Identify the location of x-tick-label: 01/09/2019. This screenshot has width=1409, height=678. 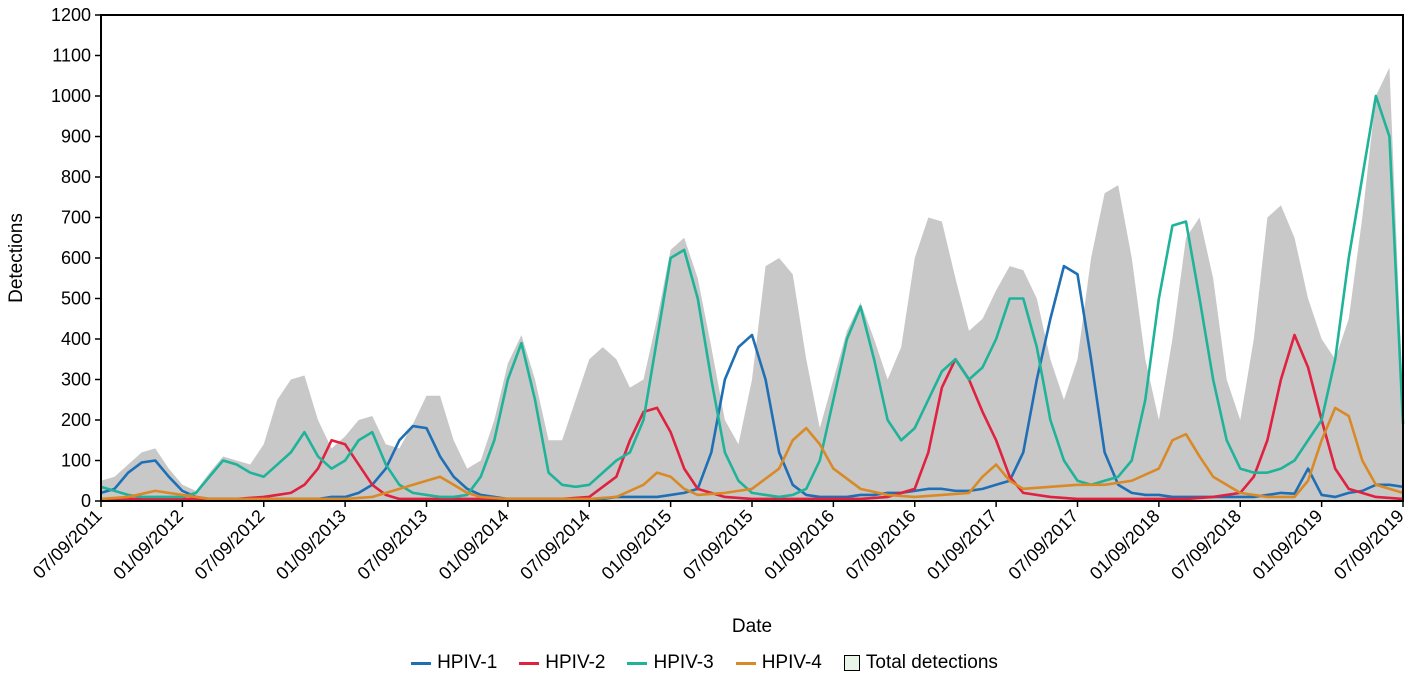
(1288, 545).